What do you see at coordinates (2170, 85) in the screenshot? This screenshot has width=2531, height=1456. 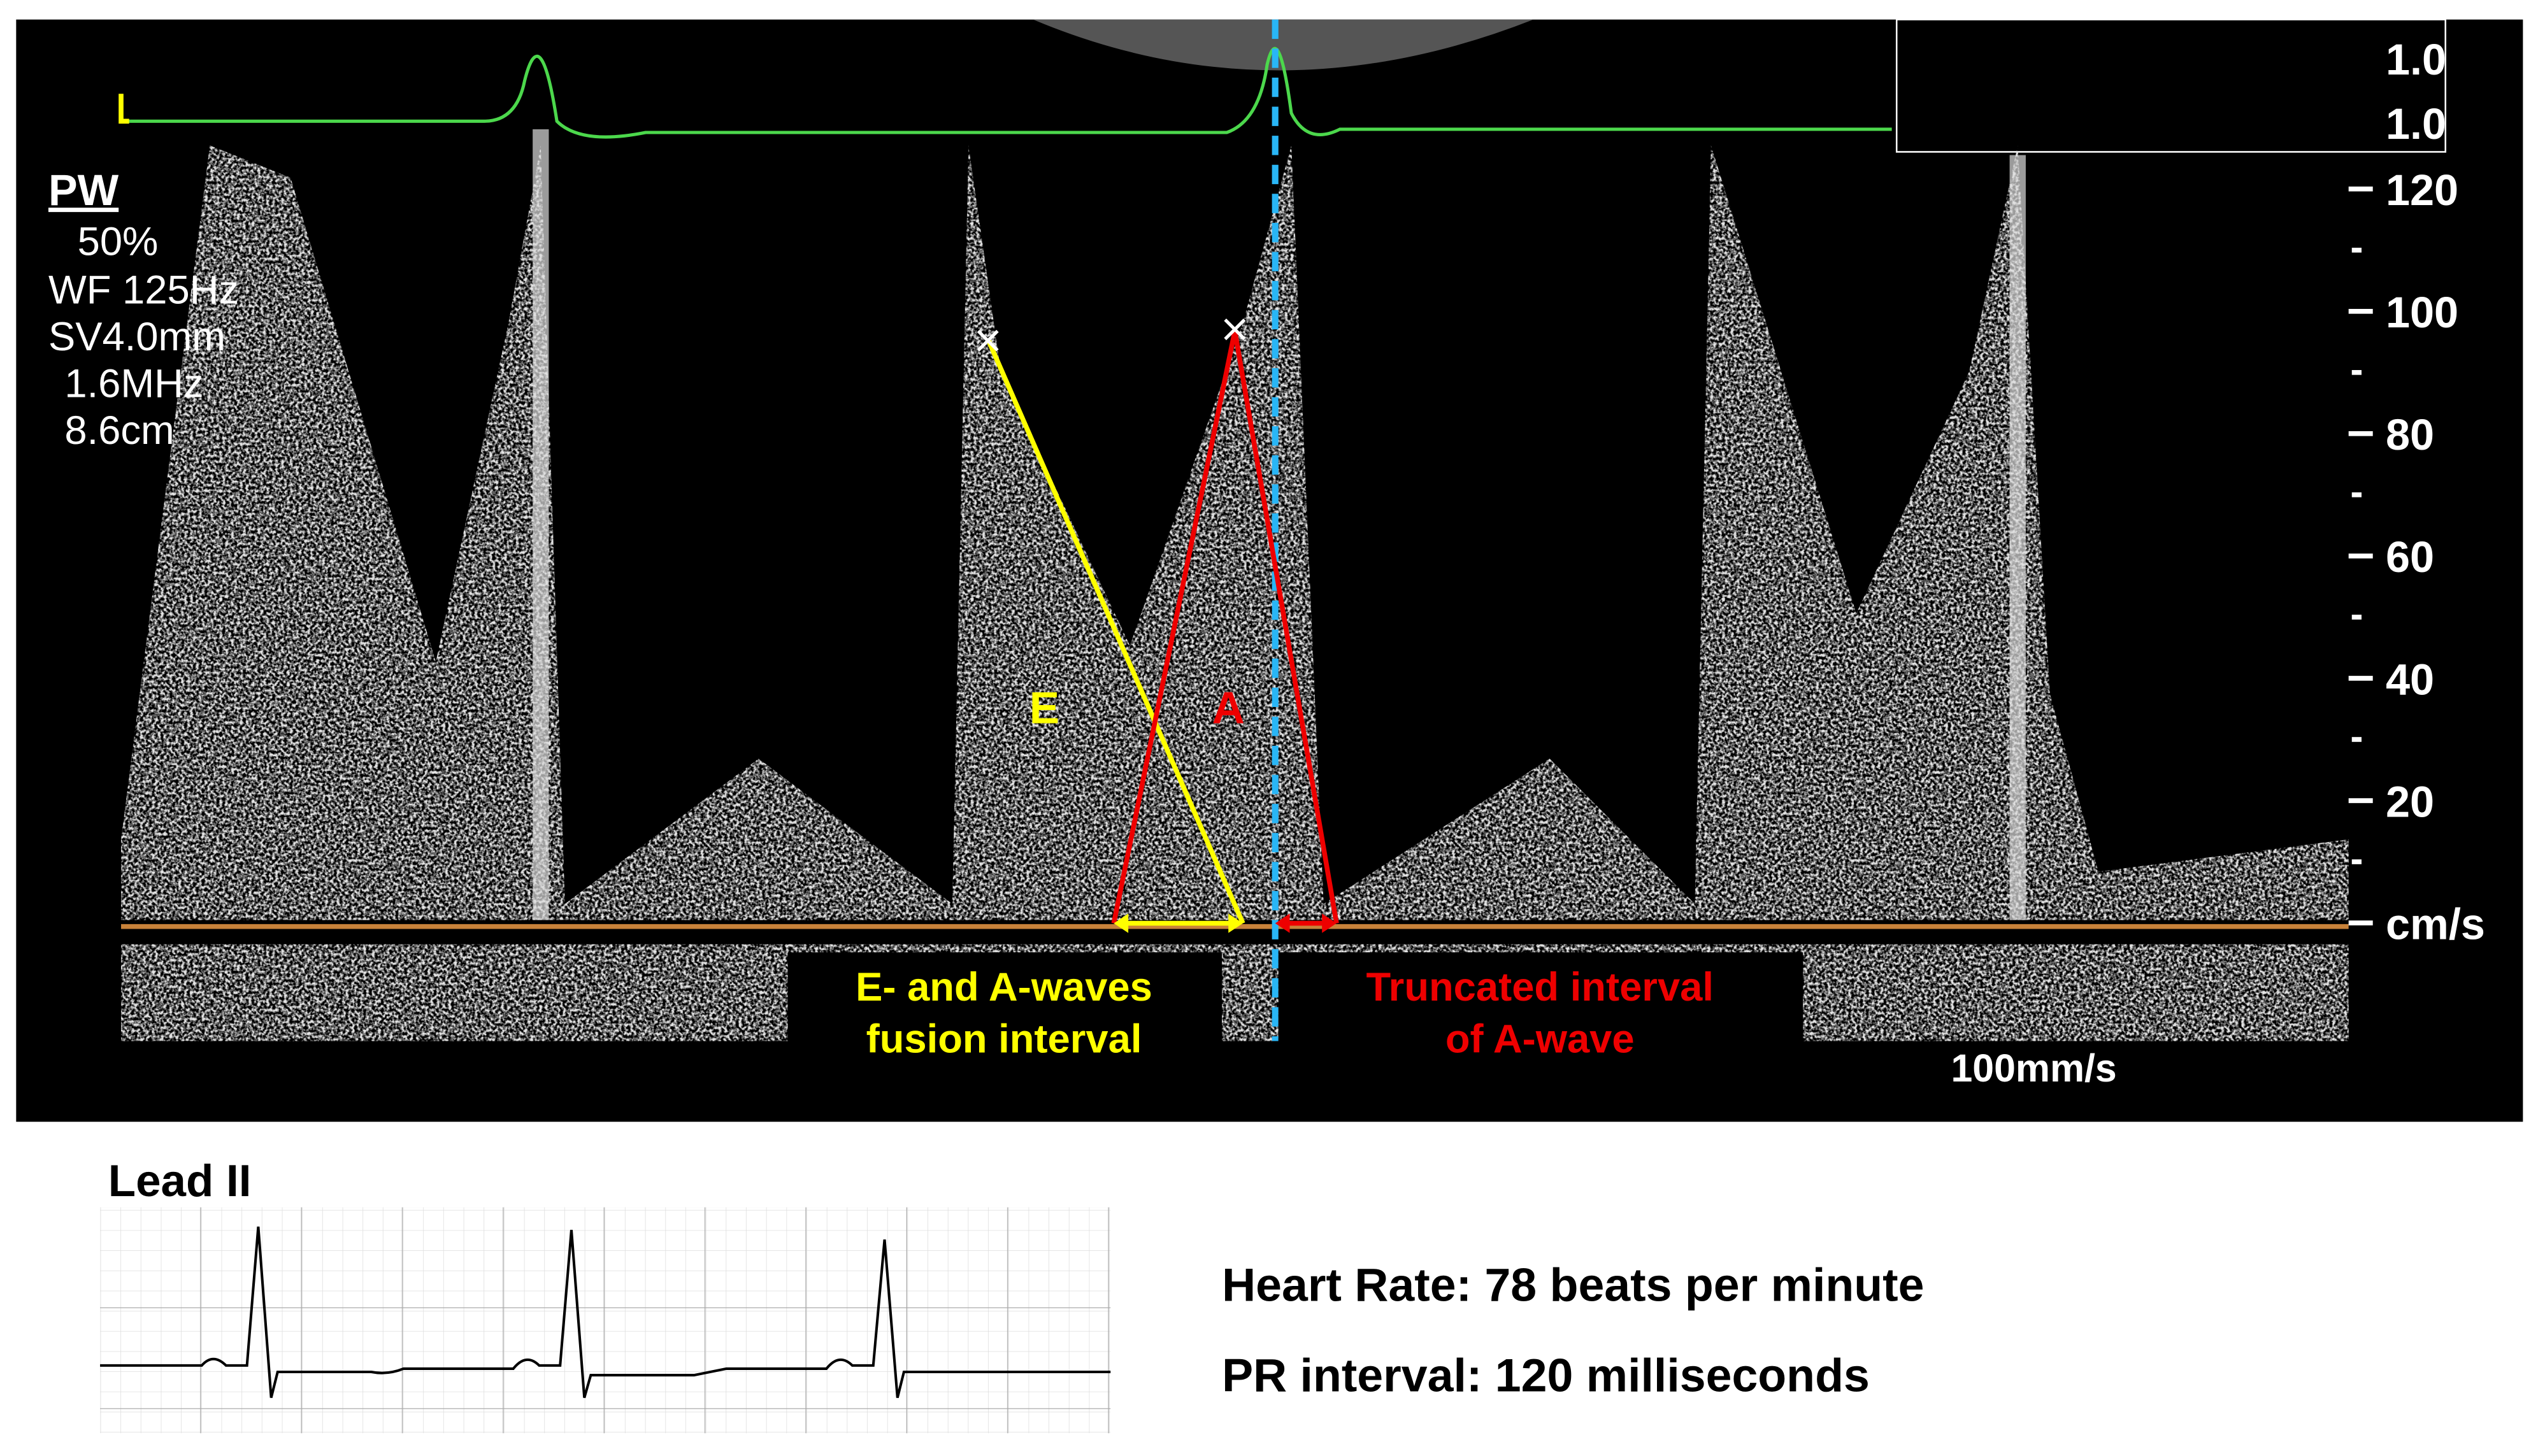 I see `gain-box` at bounding box center [2170, 85].